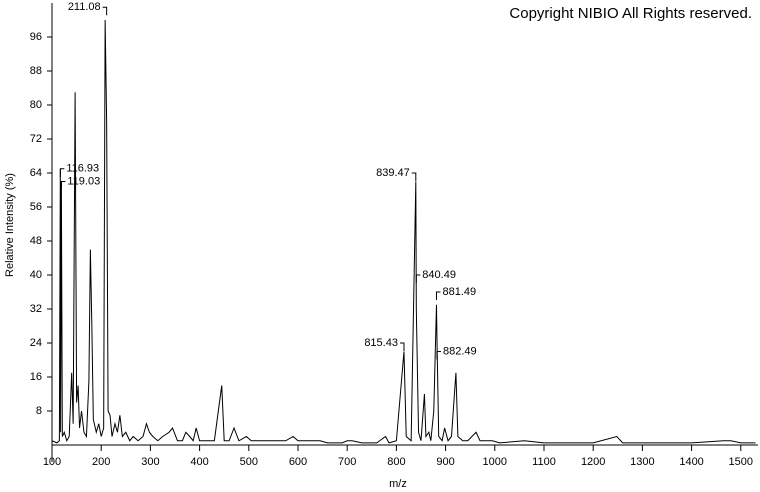 This screenshot has height=492, width=760. I want to click on x-tick-label: 900, so click(445, 462).